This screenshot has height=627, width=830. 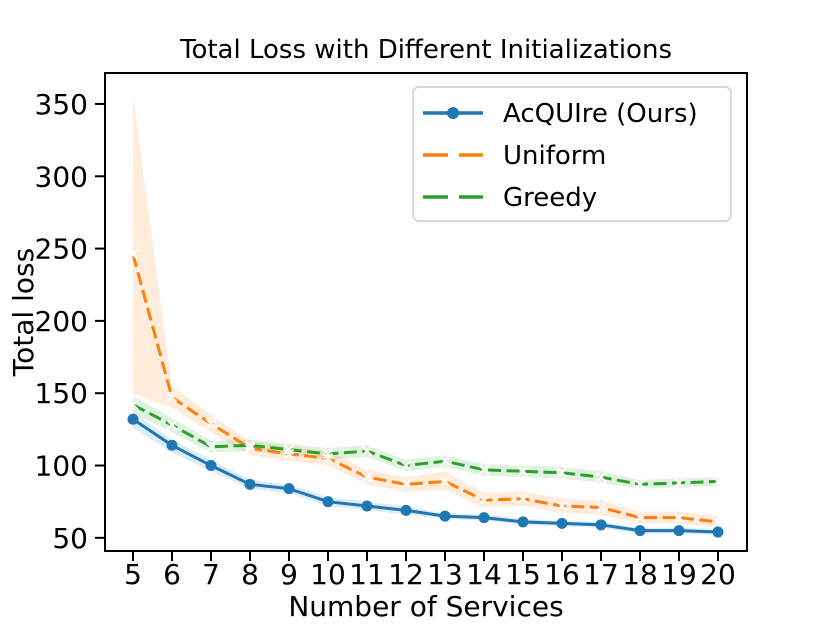 What do you see at coordinates (289, 574) in the screenshot?
I see `x-tick-label: 9` at bounding box center [289, 574].